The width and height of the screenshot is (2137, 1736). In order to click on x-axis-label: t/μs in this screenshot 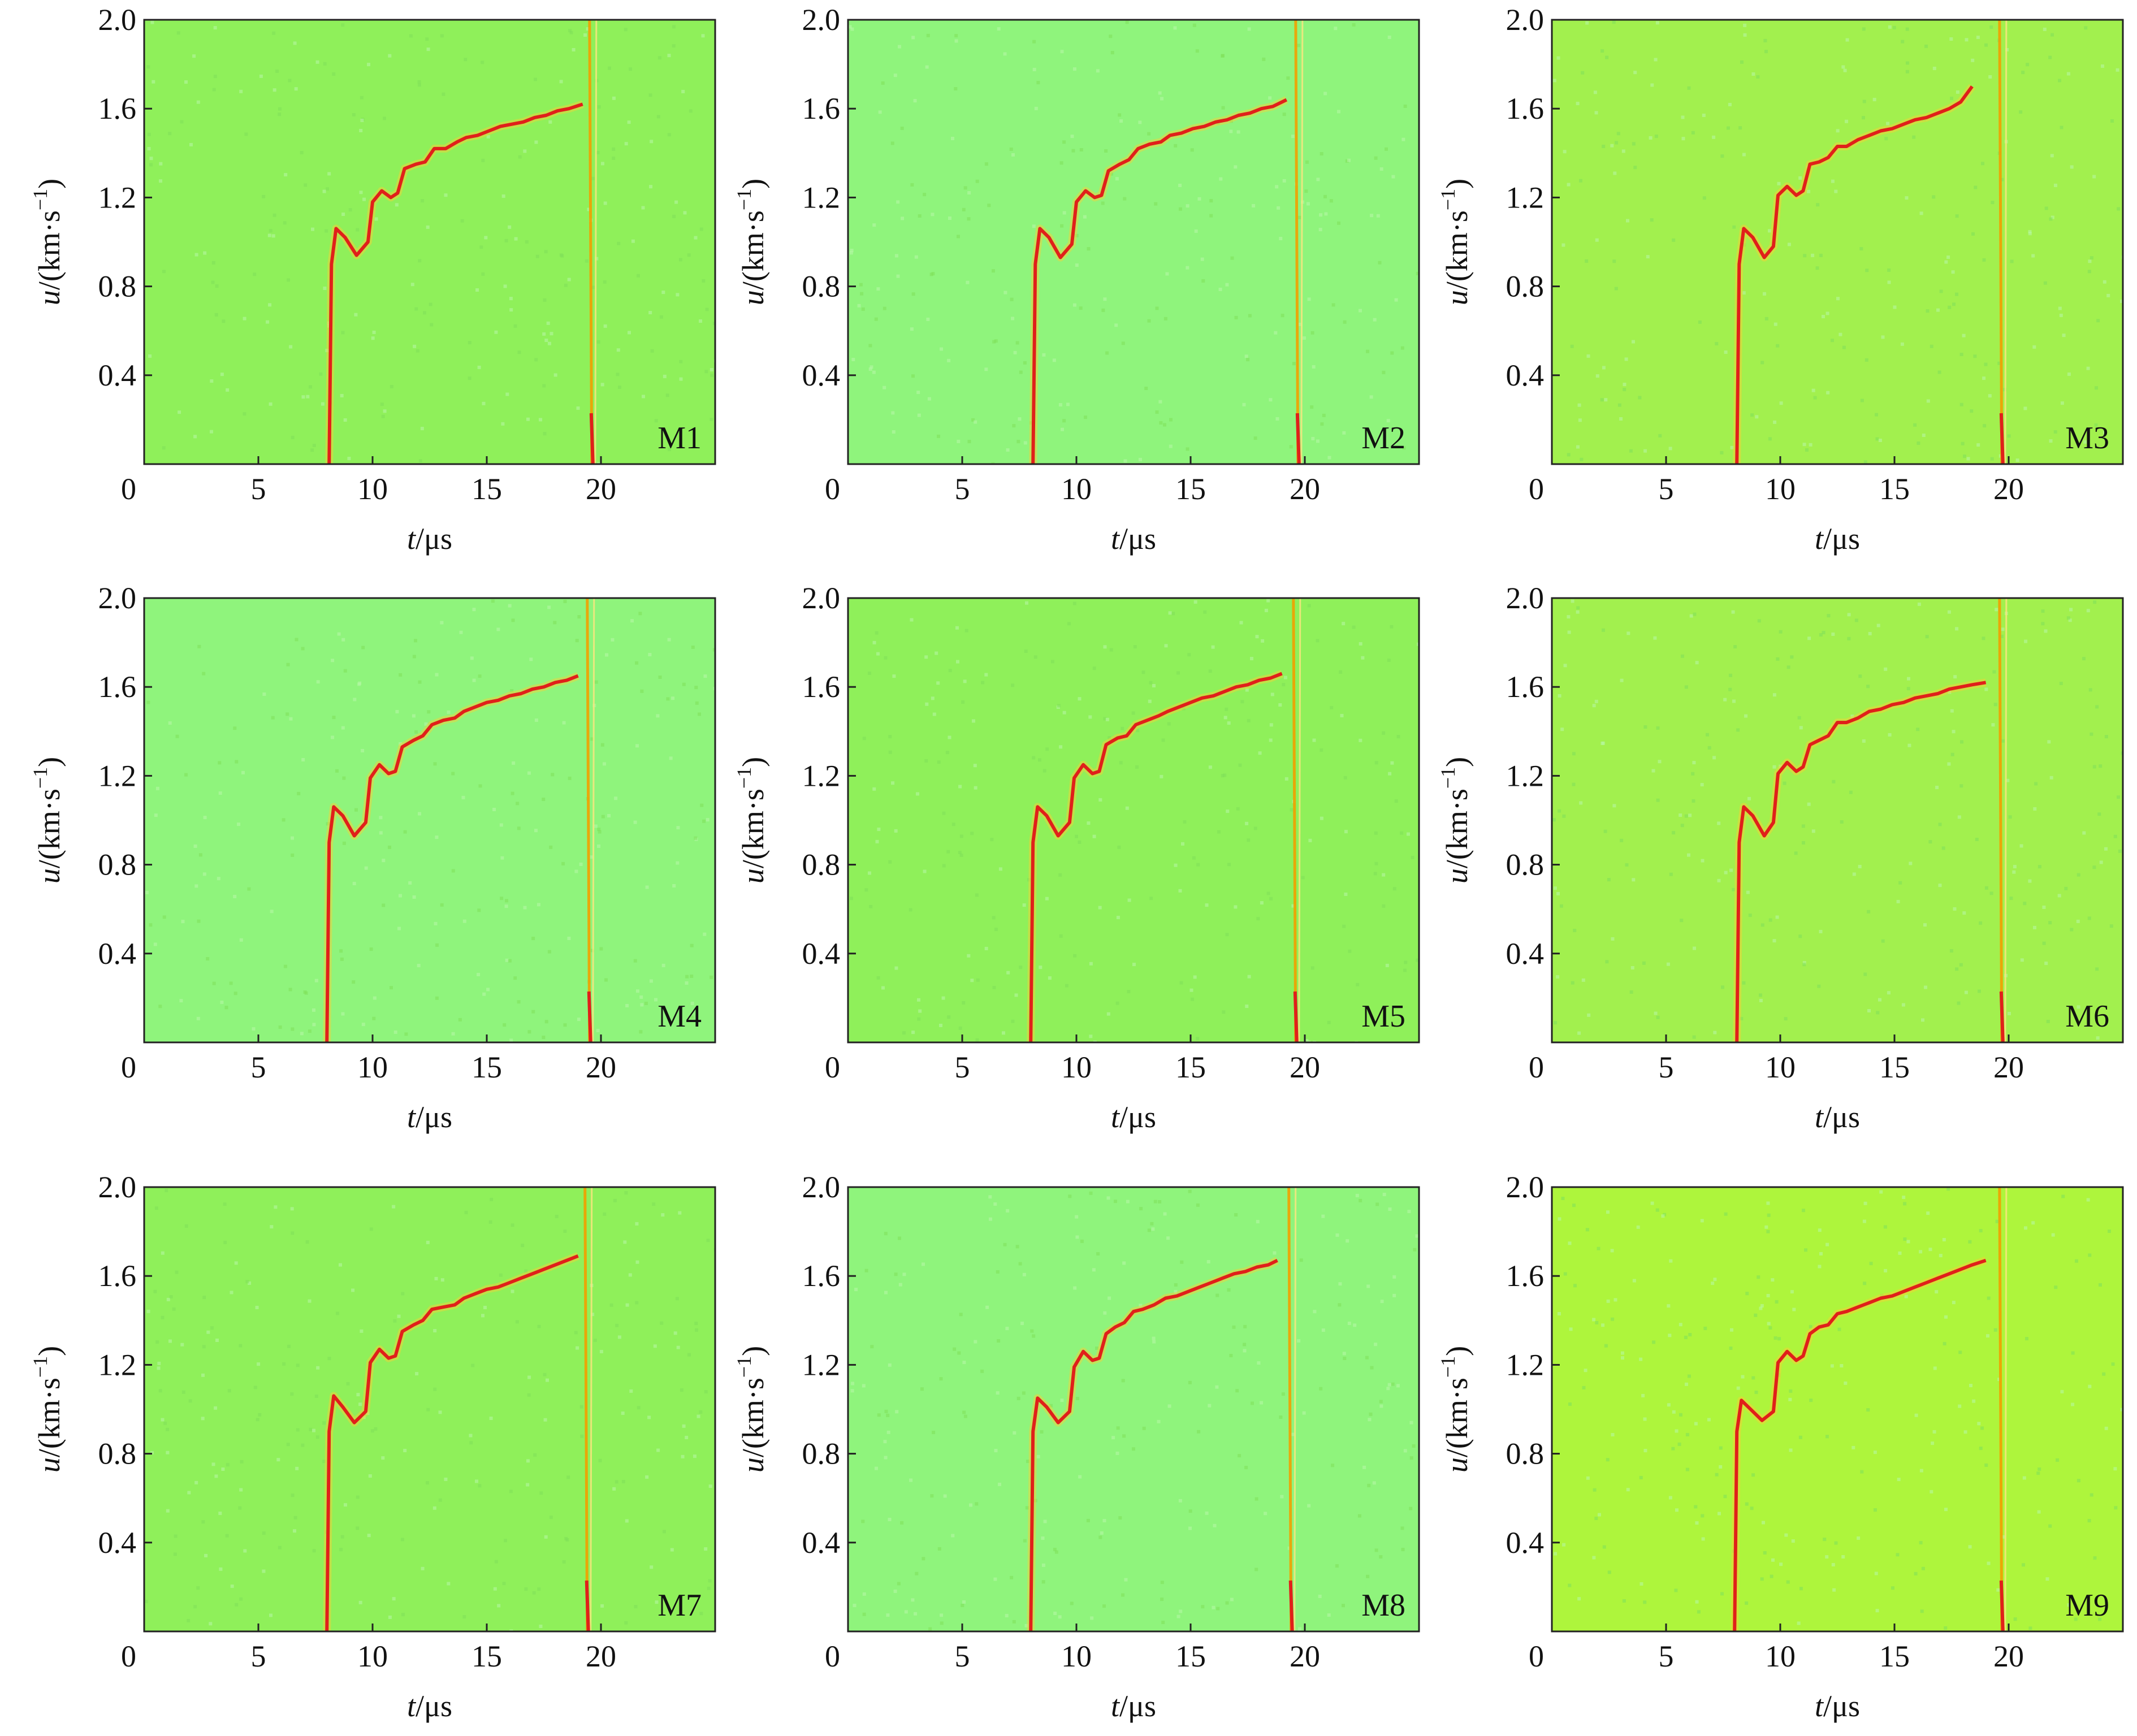, I will do `click(1133, 1706)`.